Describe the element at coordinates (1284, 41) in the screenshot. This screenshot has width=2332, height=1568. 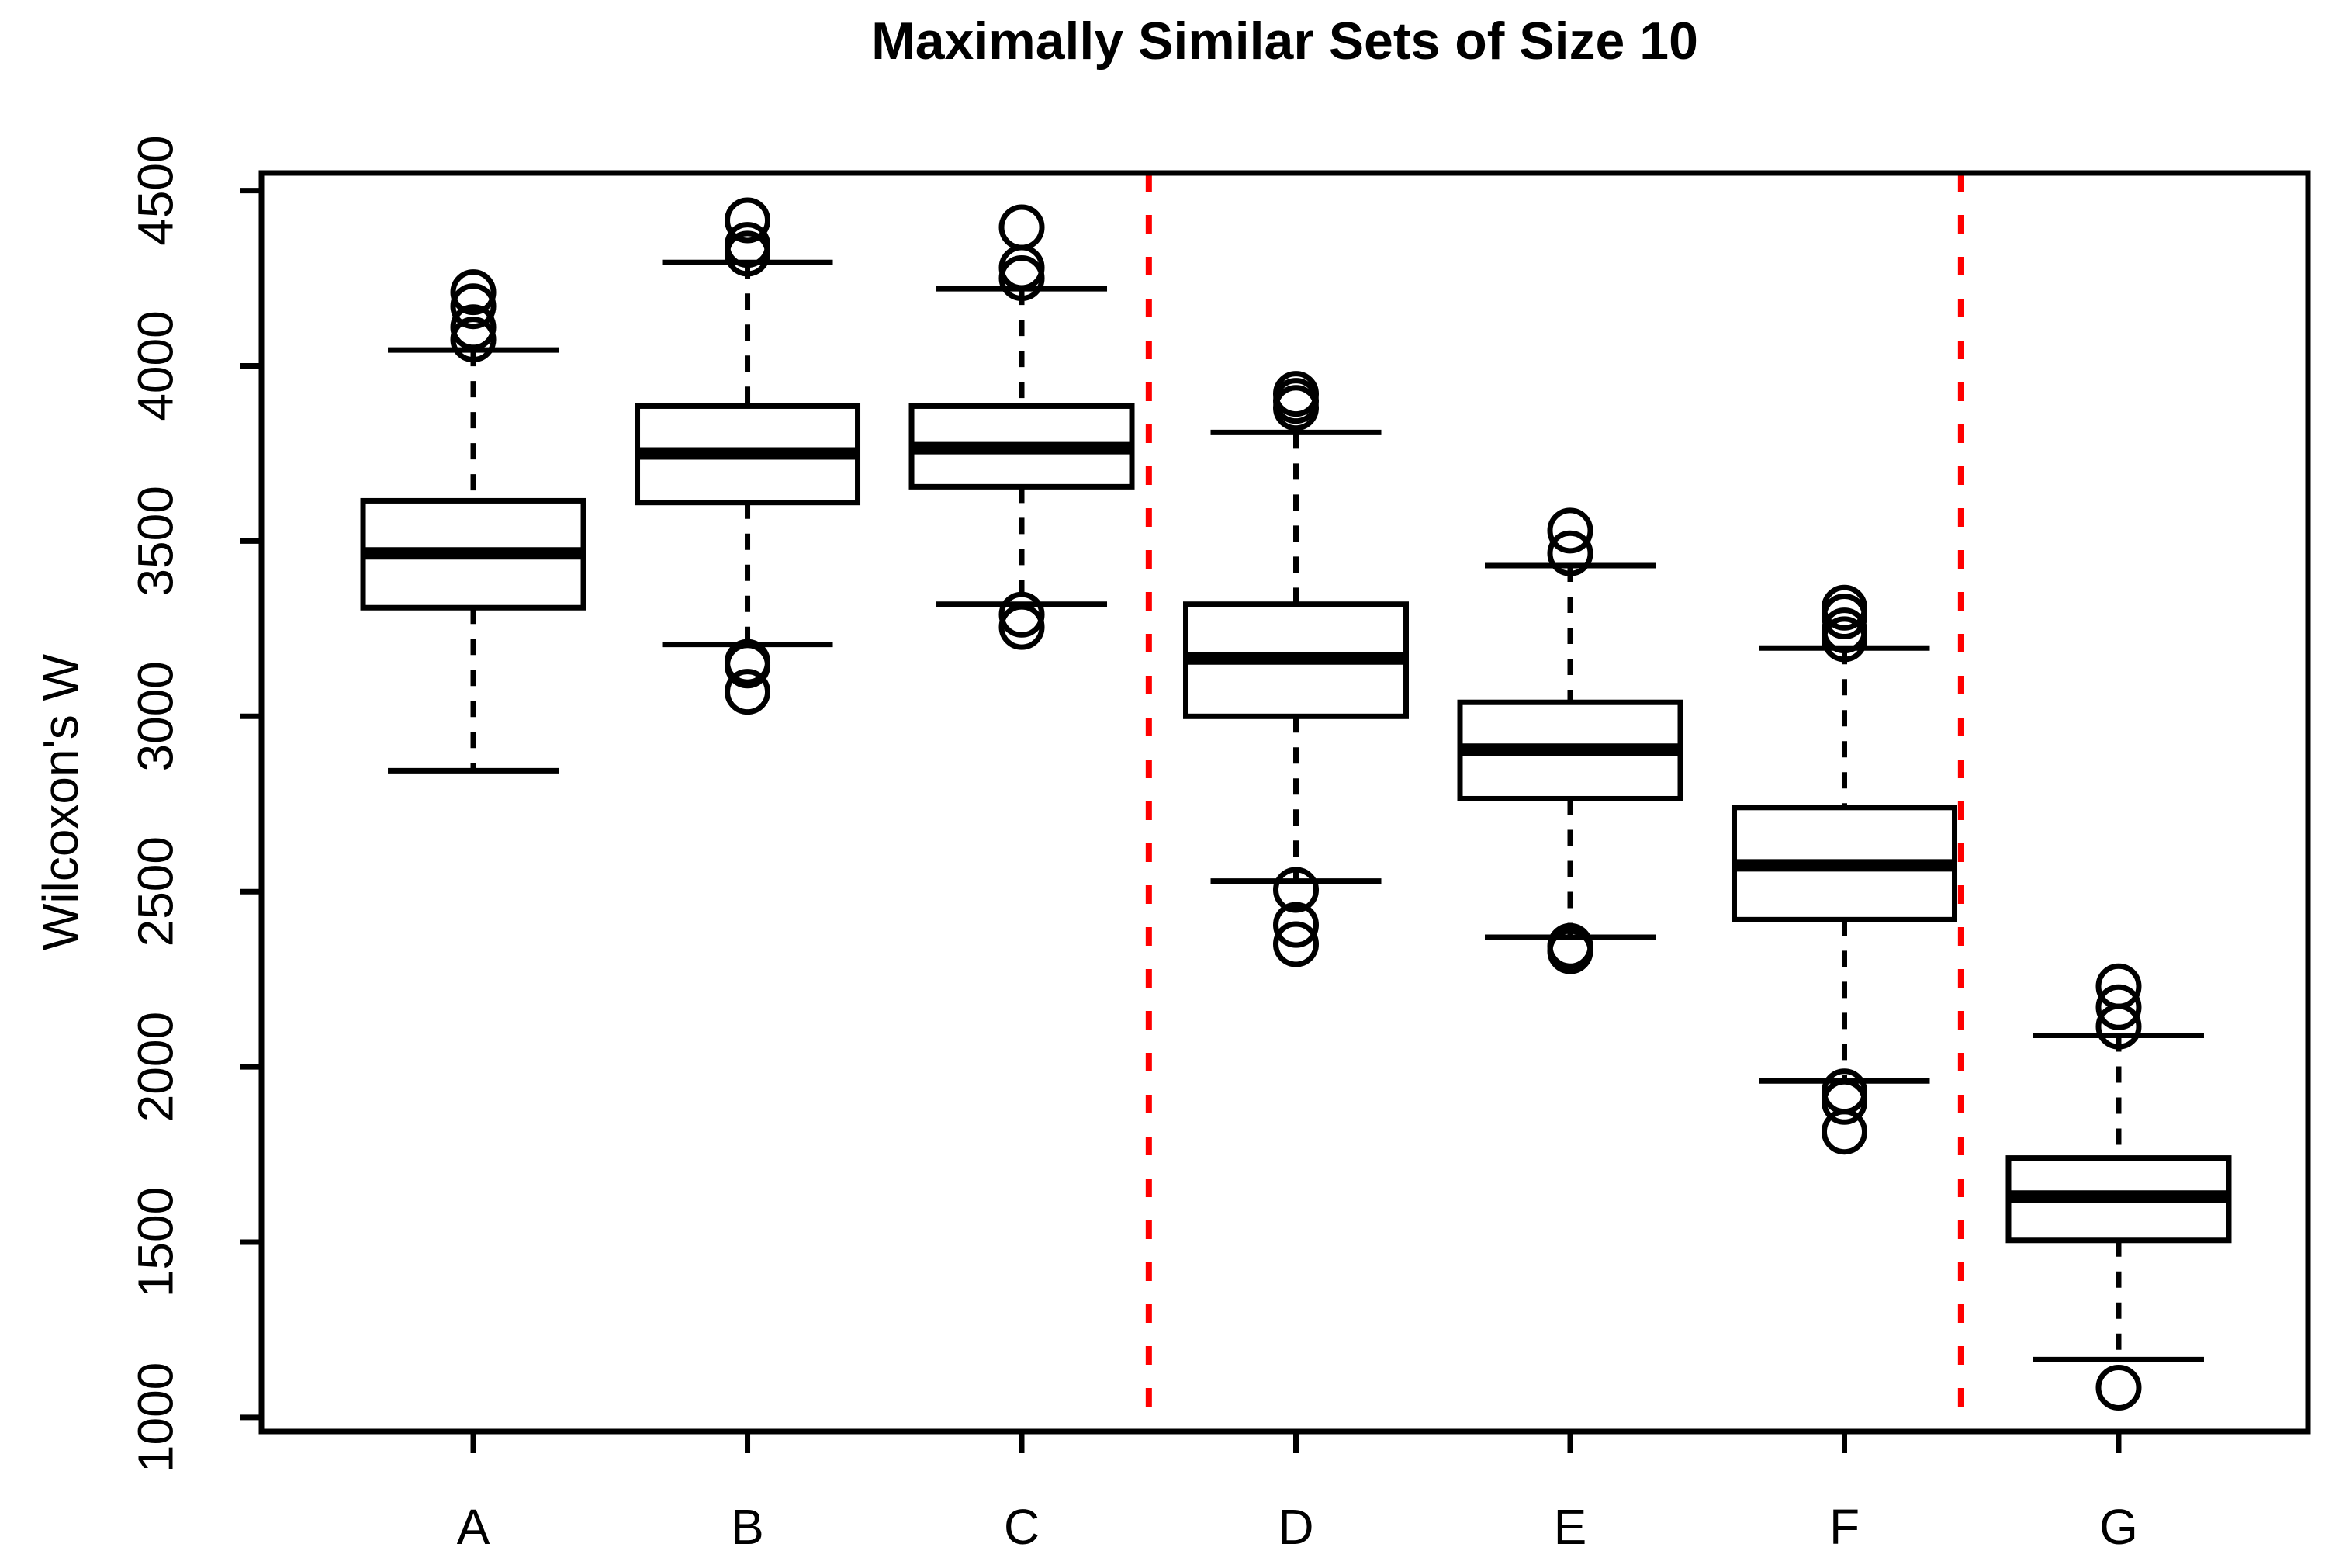
I see `chart-title: Maximally Similar Sets of Size 10` at that location.